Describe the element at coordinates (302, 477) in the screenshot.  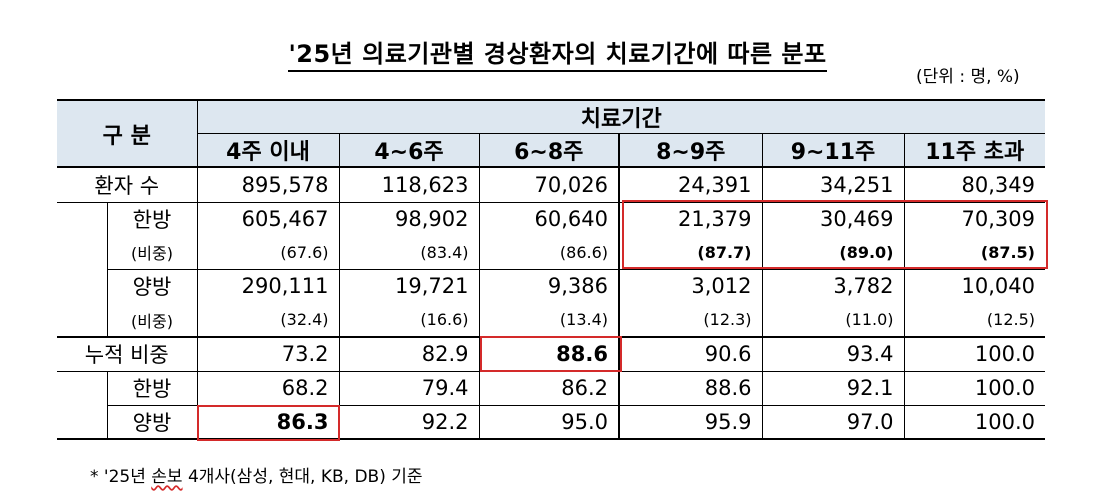
I see `footnote-suffix: 4개사(삼성, 현대, KB, DB) 기준` at that location.